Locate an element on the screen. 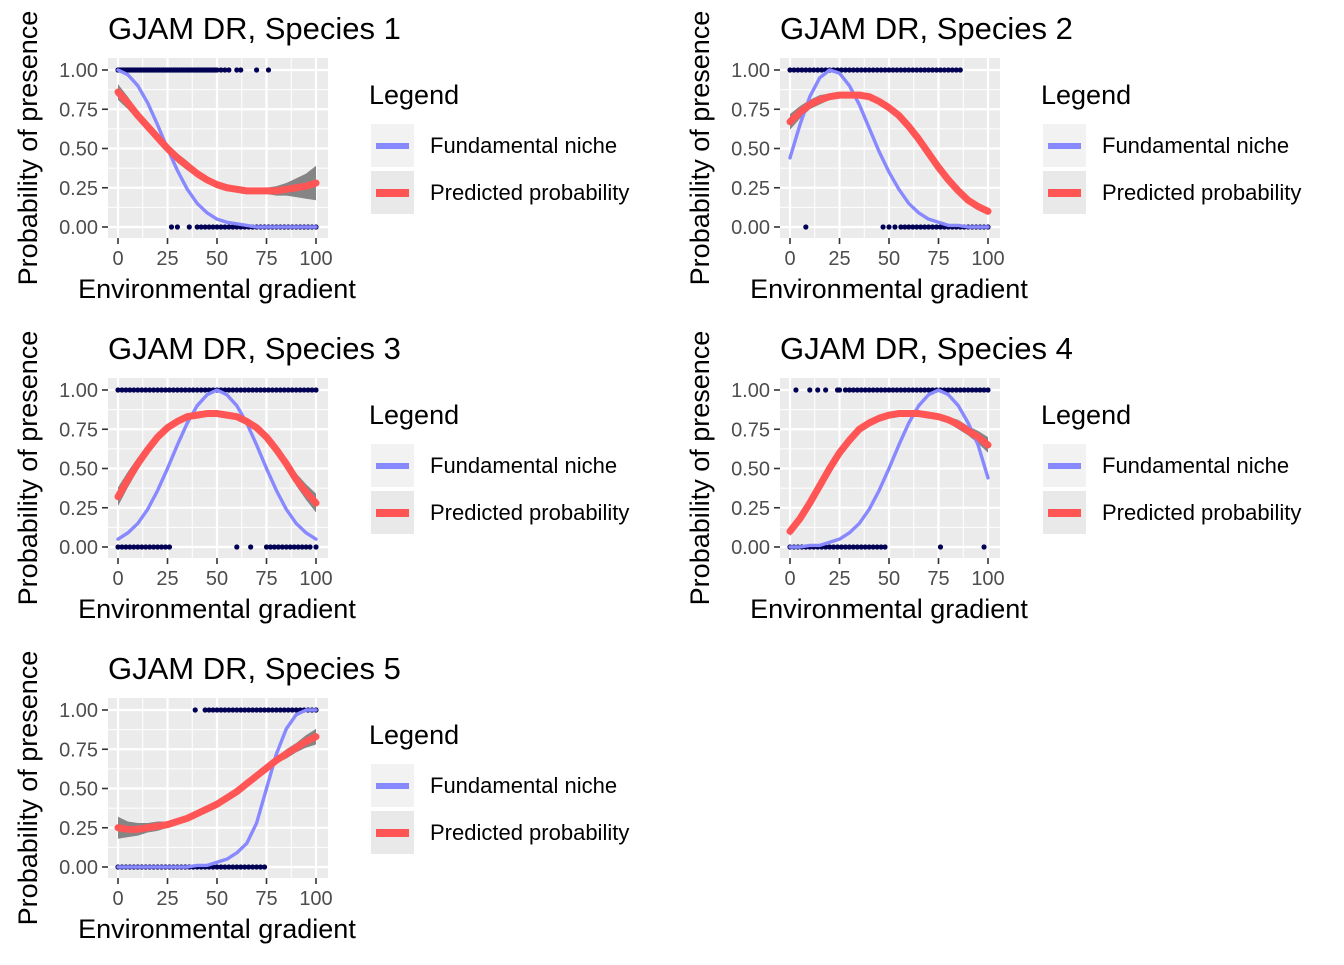 The height and width of the screenshot is (965, 1344). y-tick-label: 0.50 is located at coordinates (78, 470).